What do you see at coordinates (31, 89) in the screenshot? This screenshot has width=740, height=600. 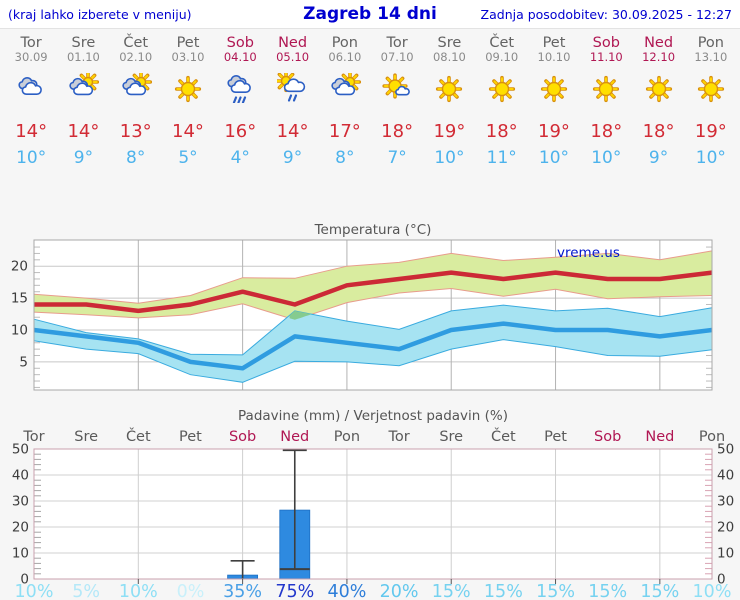 I see `cloudy-icon` at bounding box center [31, 89].